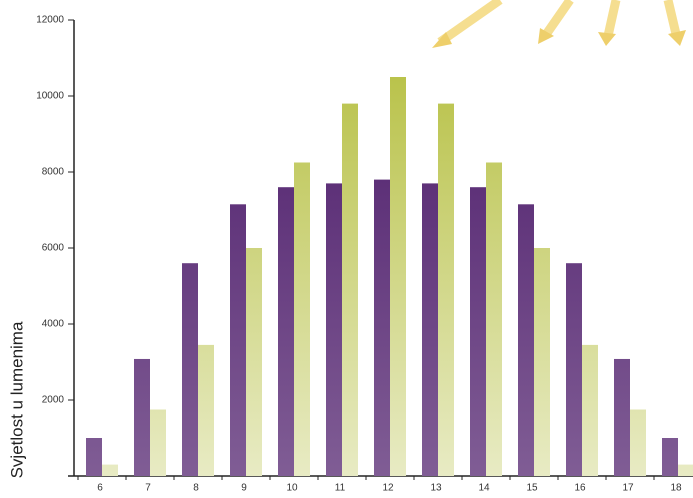 The width and height of the screenshot is (693, 498). Describe the element at coordinates (244, 488) in the screenshot. I see `x-tick-label: 9` at that location.